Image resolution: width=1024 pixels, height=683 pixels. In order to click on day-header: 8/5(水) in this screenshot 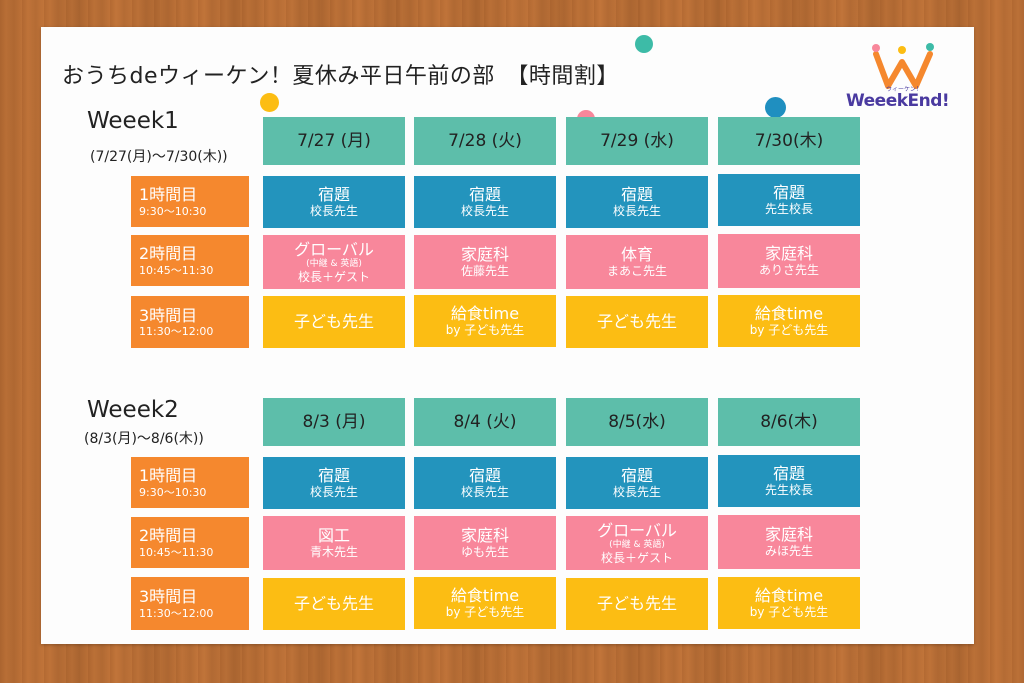, I will do `click(637, 422)`.